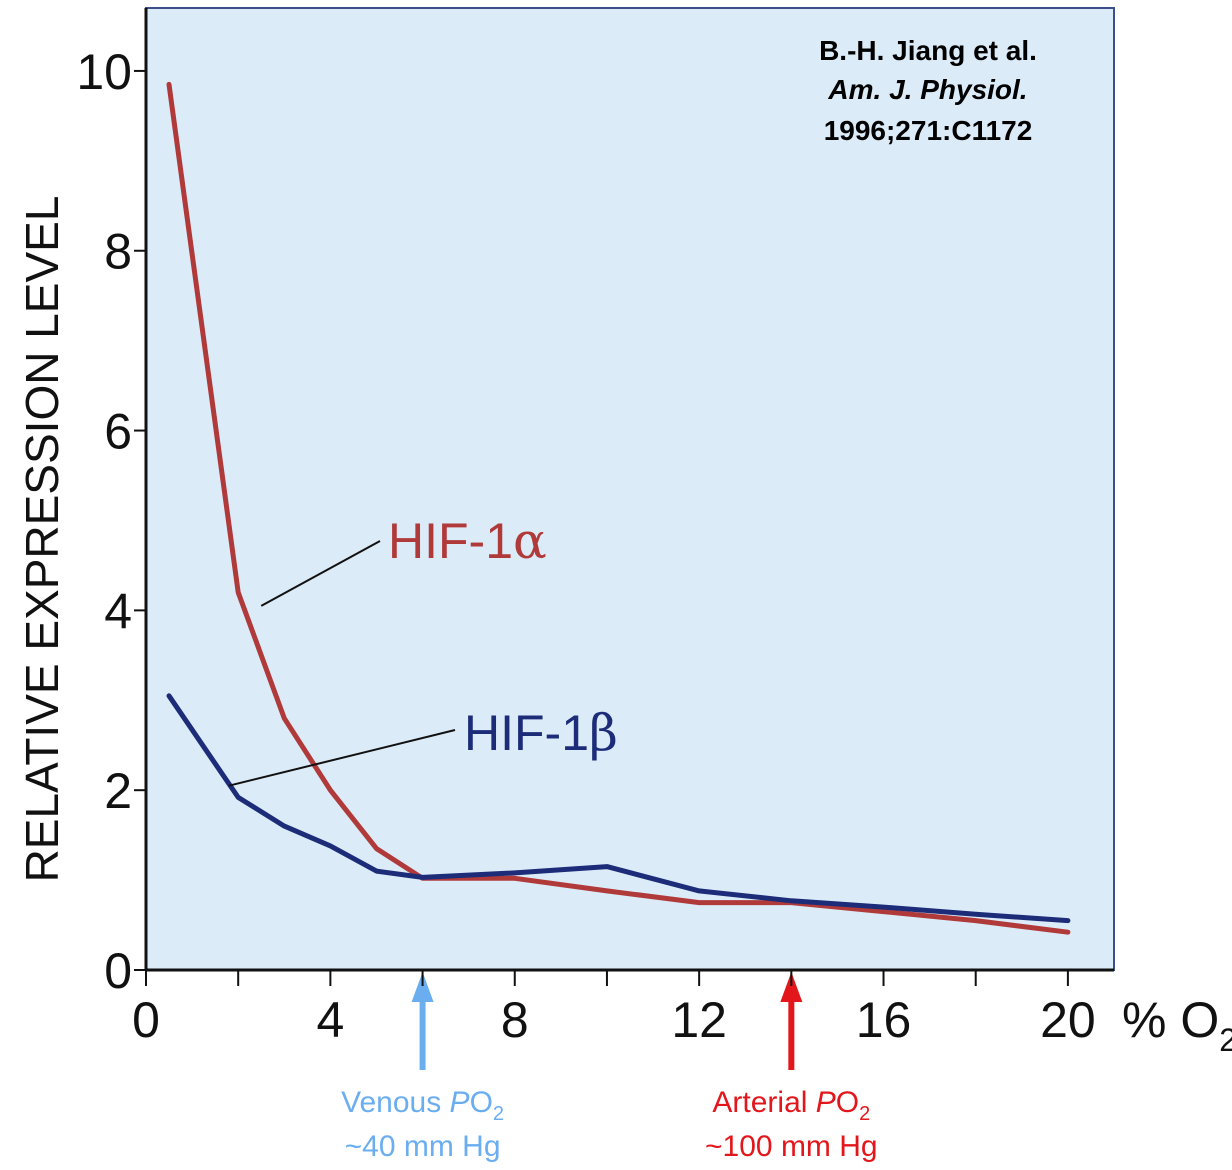 The width and height of the screenshot is (1232, 1170). I want to click on x-tick-label: 20, so click(1068, 1020).